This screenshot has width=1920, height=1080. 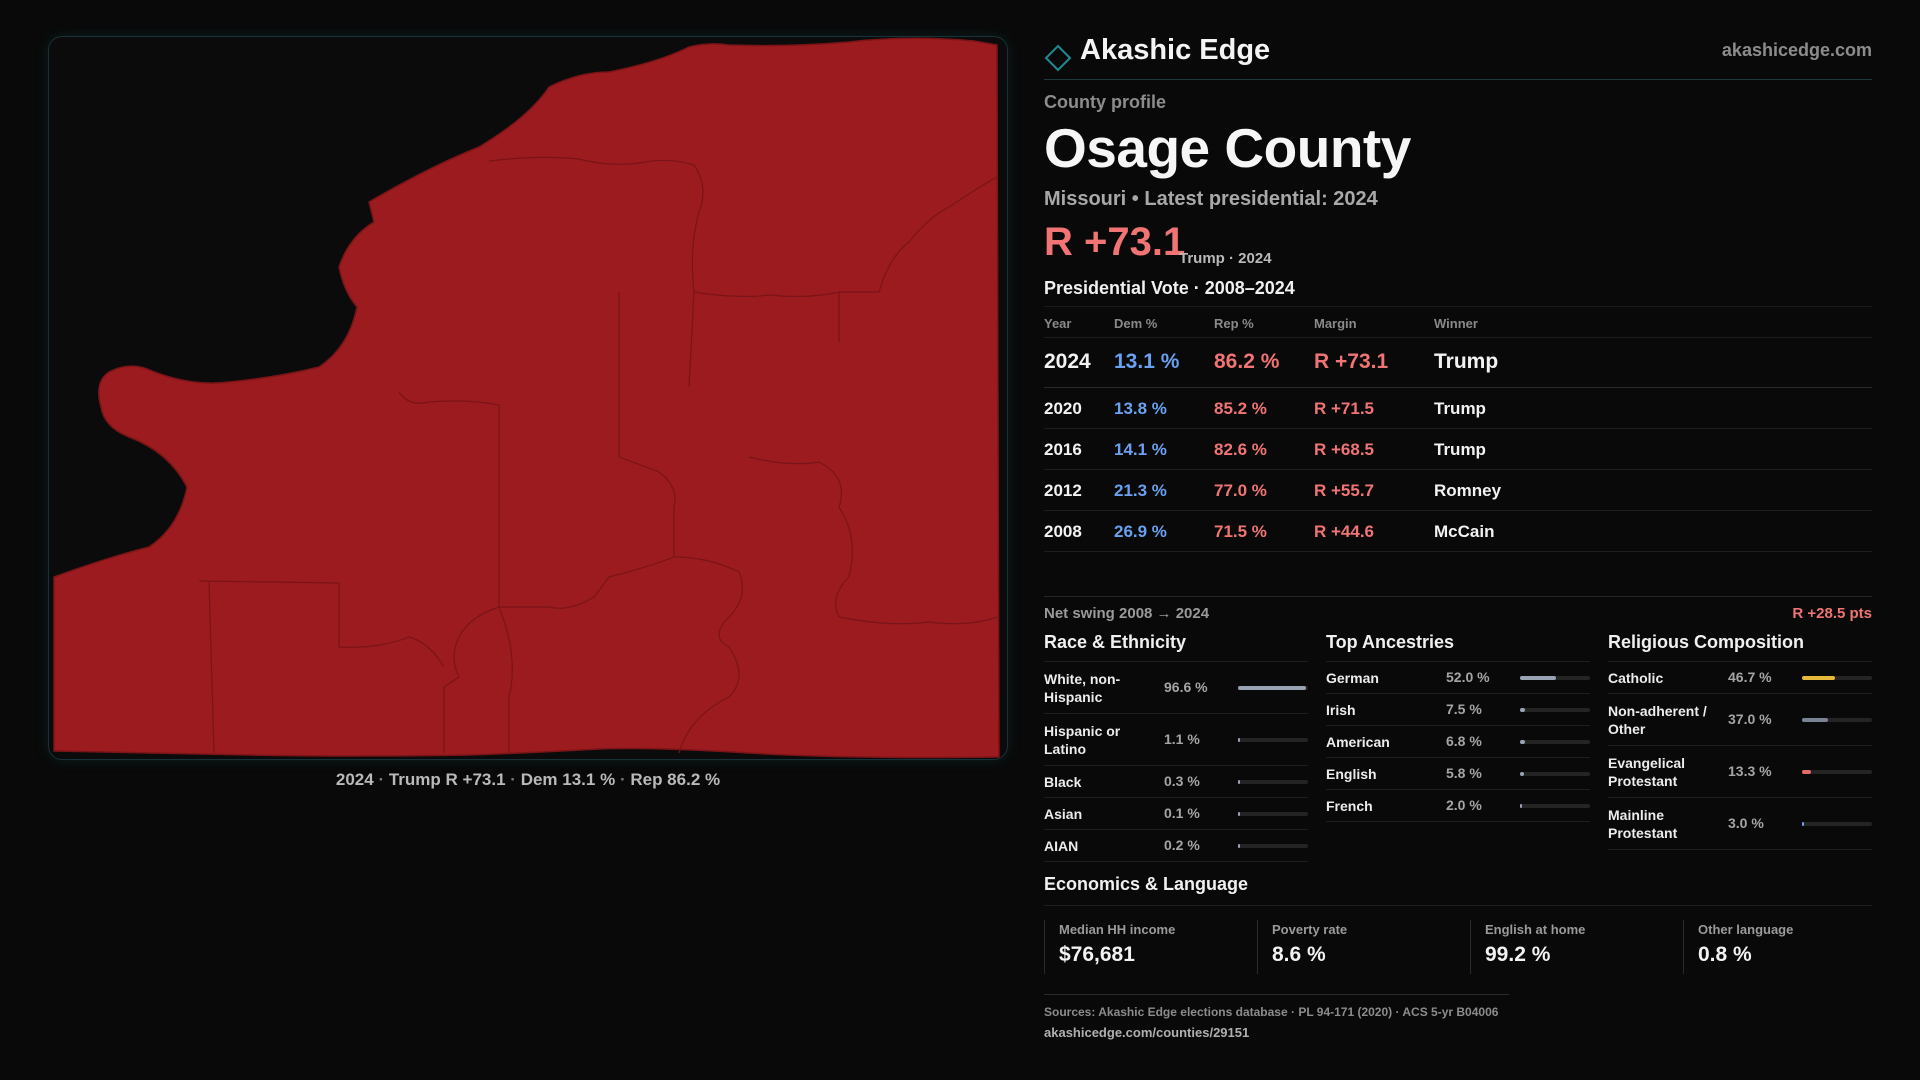 What do you see at coordinates (1740, 720) in the screenshot?
I see `religion-row: Non-adherent / Other 37.0 %` at bounding box center [1740, 720].